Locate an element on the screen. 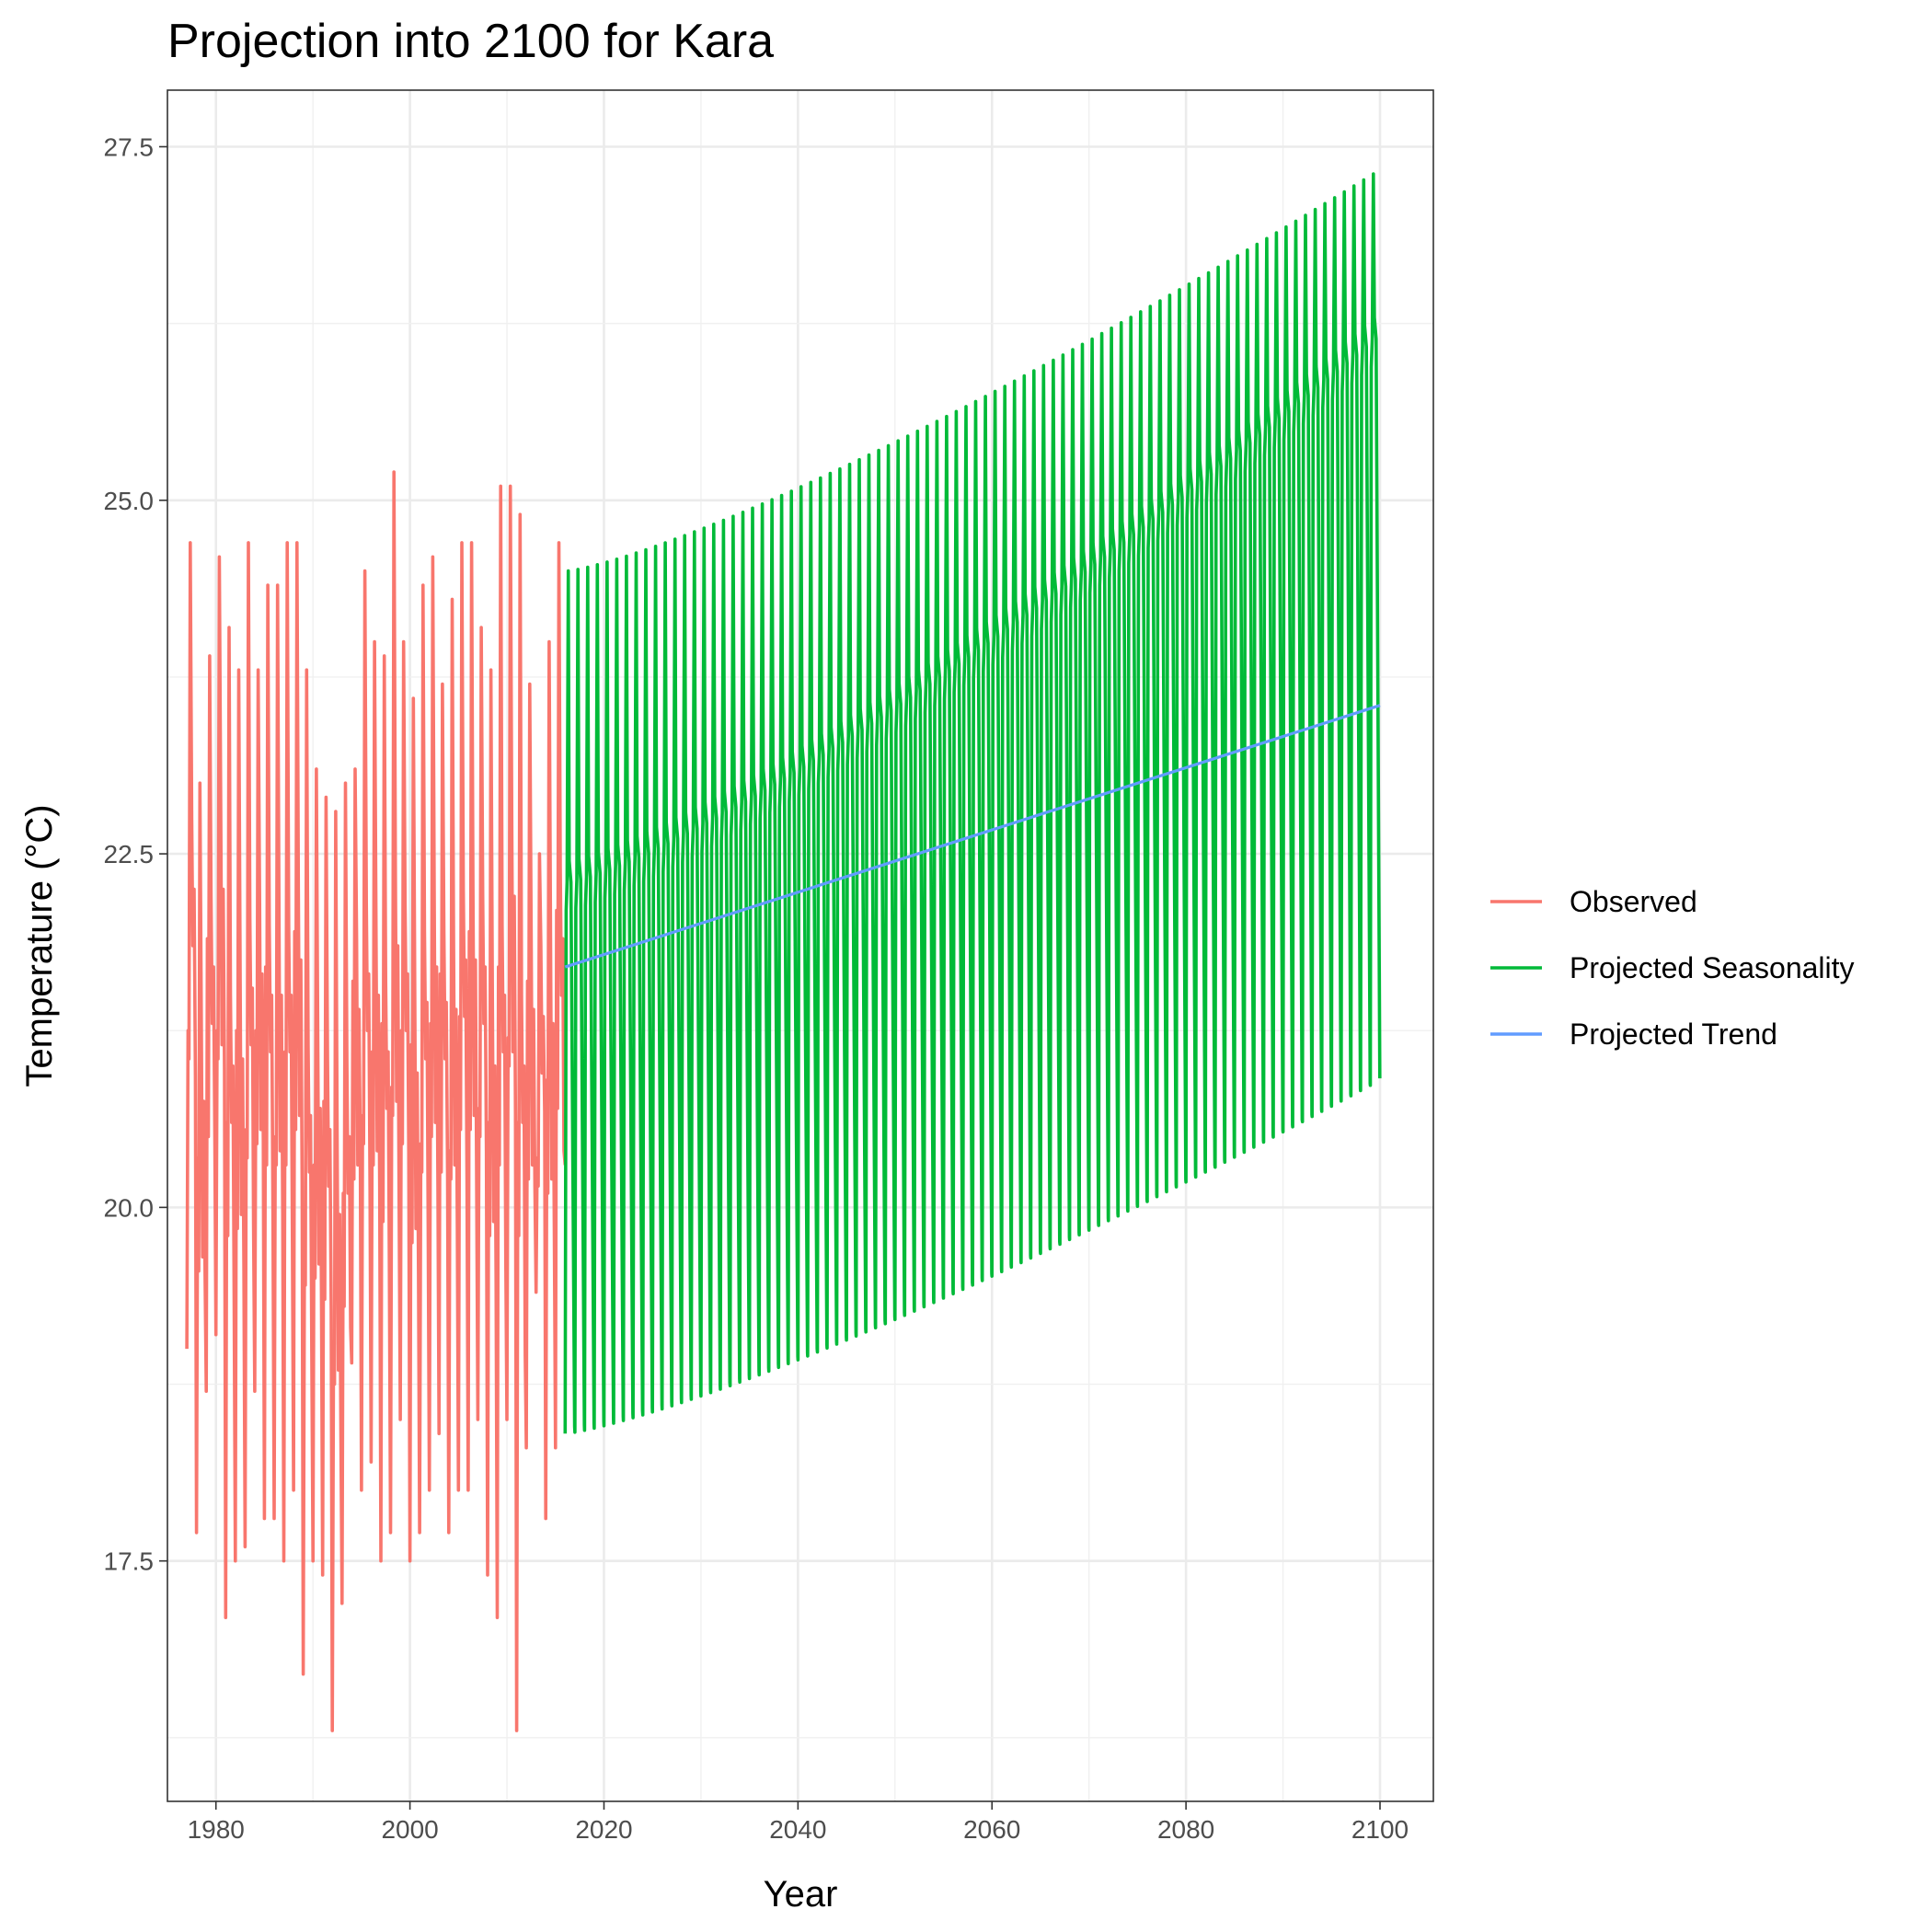  legend-label: Projected Trend is located at coordinates (1673, 1034).